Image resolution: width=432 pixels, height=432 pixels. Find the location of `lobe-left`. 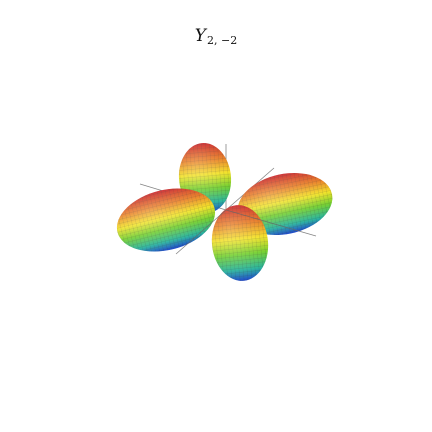

lobe-left is located at coordinates (166, 220).